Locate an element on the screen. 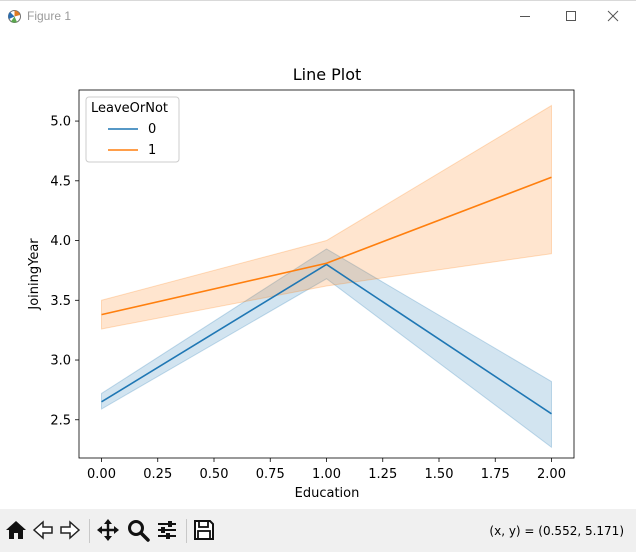  y-tick-label: 3.5 is located at coordinates (60, 301).